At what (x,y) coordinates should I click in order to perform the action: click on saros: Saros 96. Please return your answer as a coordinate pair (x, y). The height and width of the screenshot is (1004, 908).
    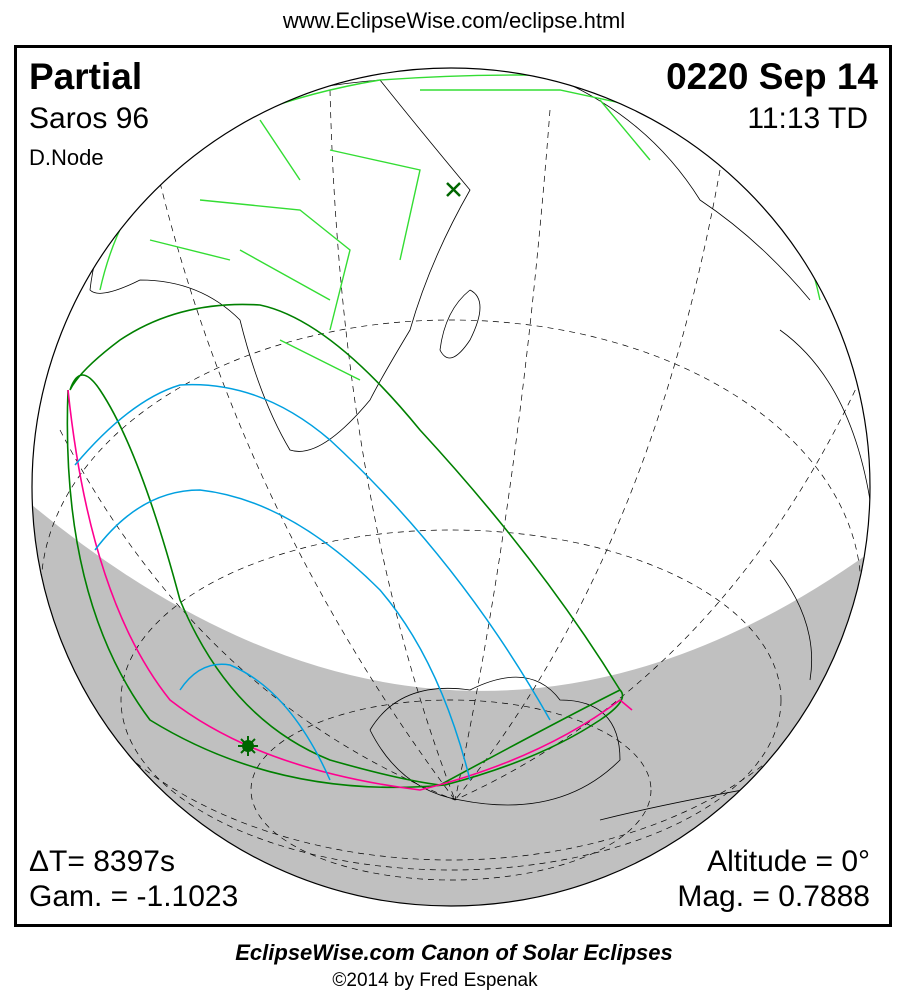
    Looking at the image, I should click on (89, 118).